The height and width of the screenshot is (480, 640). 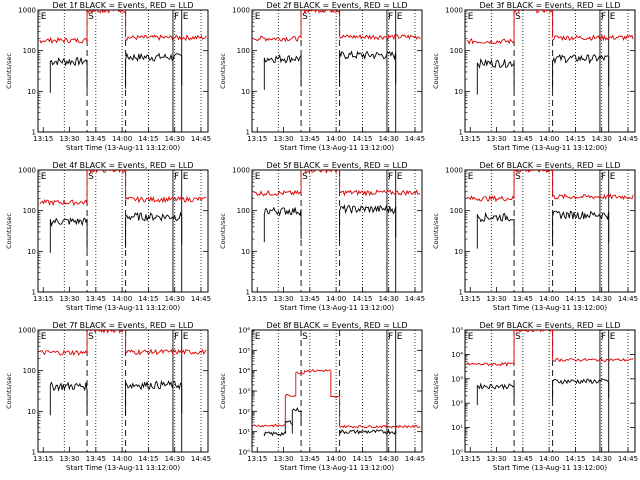 I want to click on panel-title: Det 5f BLACK = Events, RED = LLD, so click(x=336, y=165).